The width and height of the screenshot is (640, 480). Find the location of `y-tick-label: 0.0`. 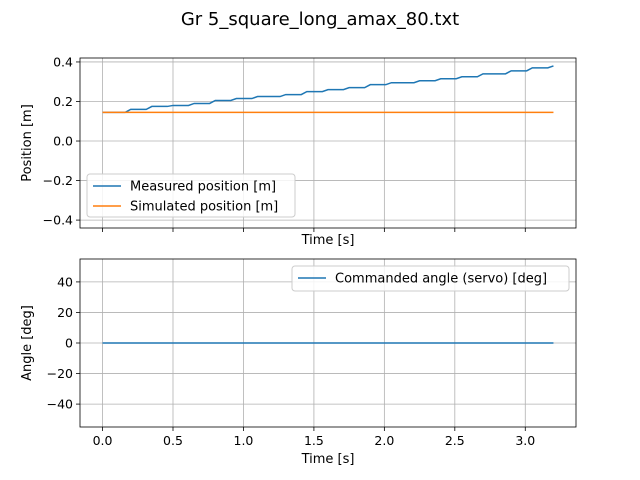

y-tick-label: 0.0 is located at coordinates (63, 141).